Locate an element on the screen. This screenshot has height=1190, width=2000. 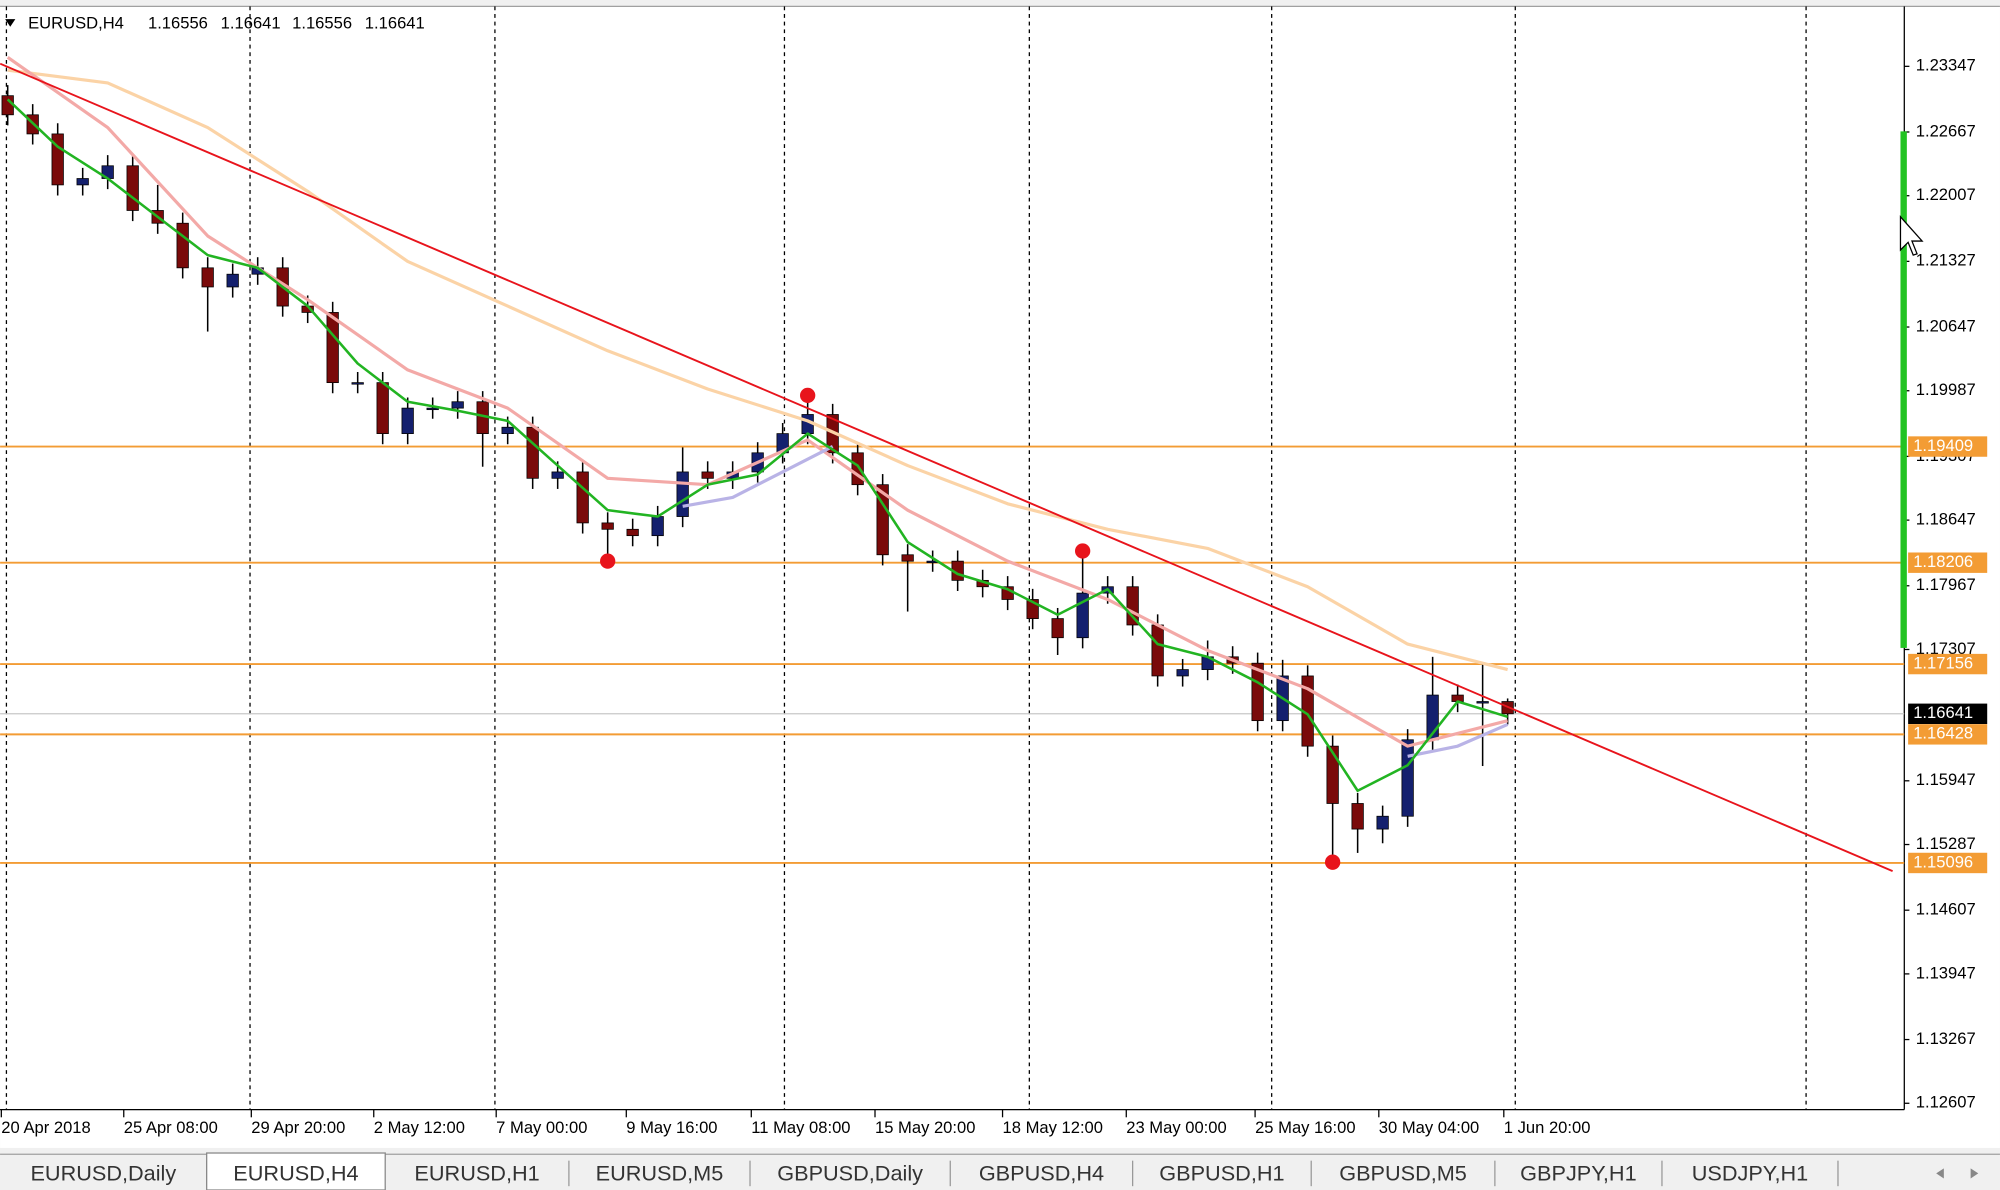
tab-active-background is located at coordinates (296, 1171).